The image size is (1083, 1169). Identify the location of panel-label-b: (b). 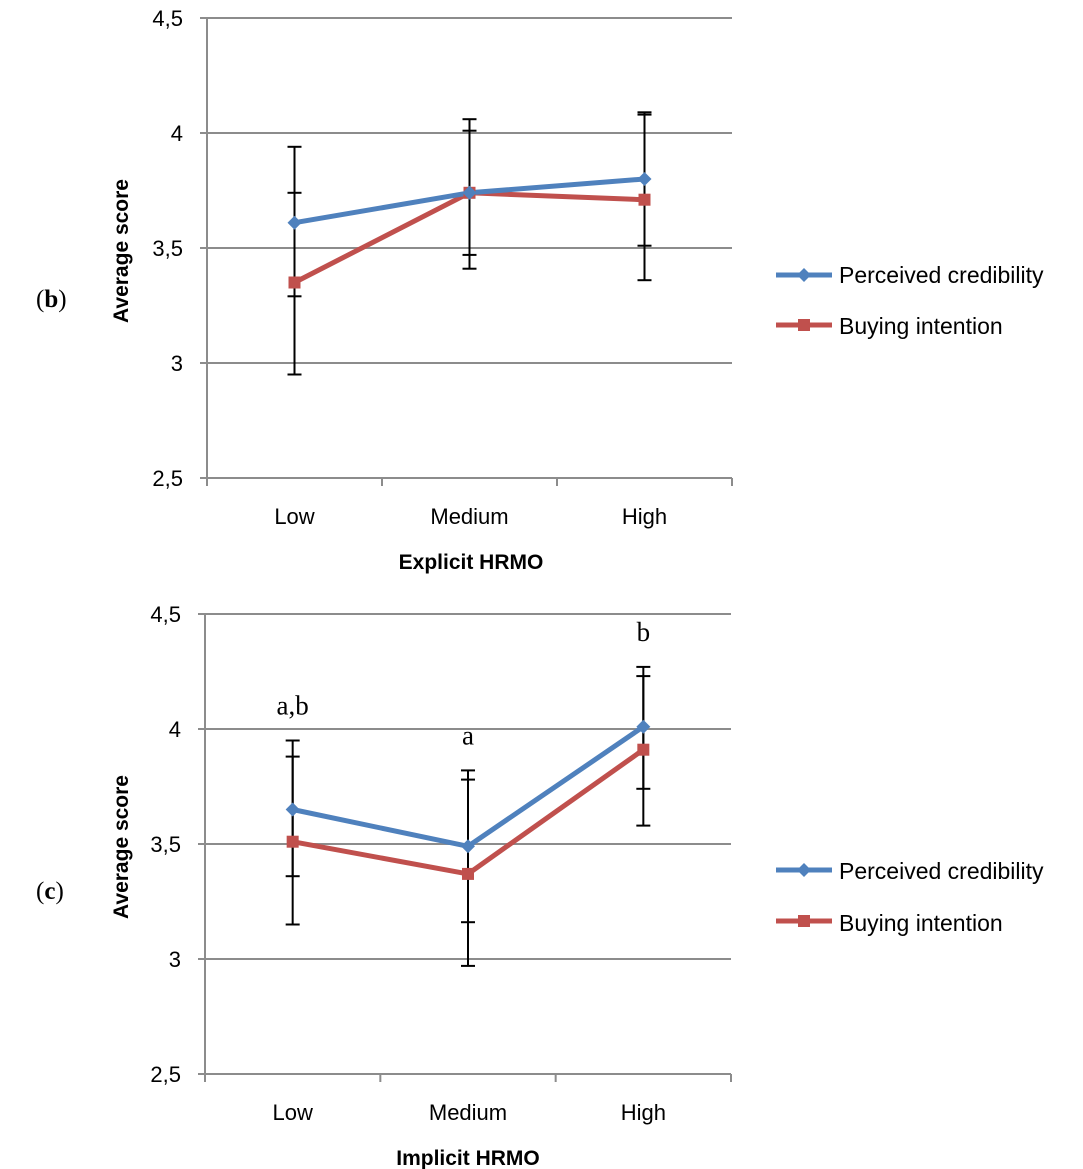
(51, 299).